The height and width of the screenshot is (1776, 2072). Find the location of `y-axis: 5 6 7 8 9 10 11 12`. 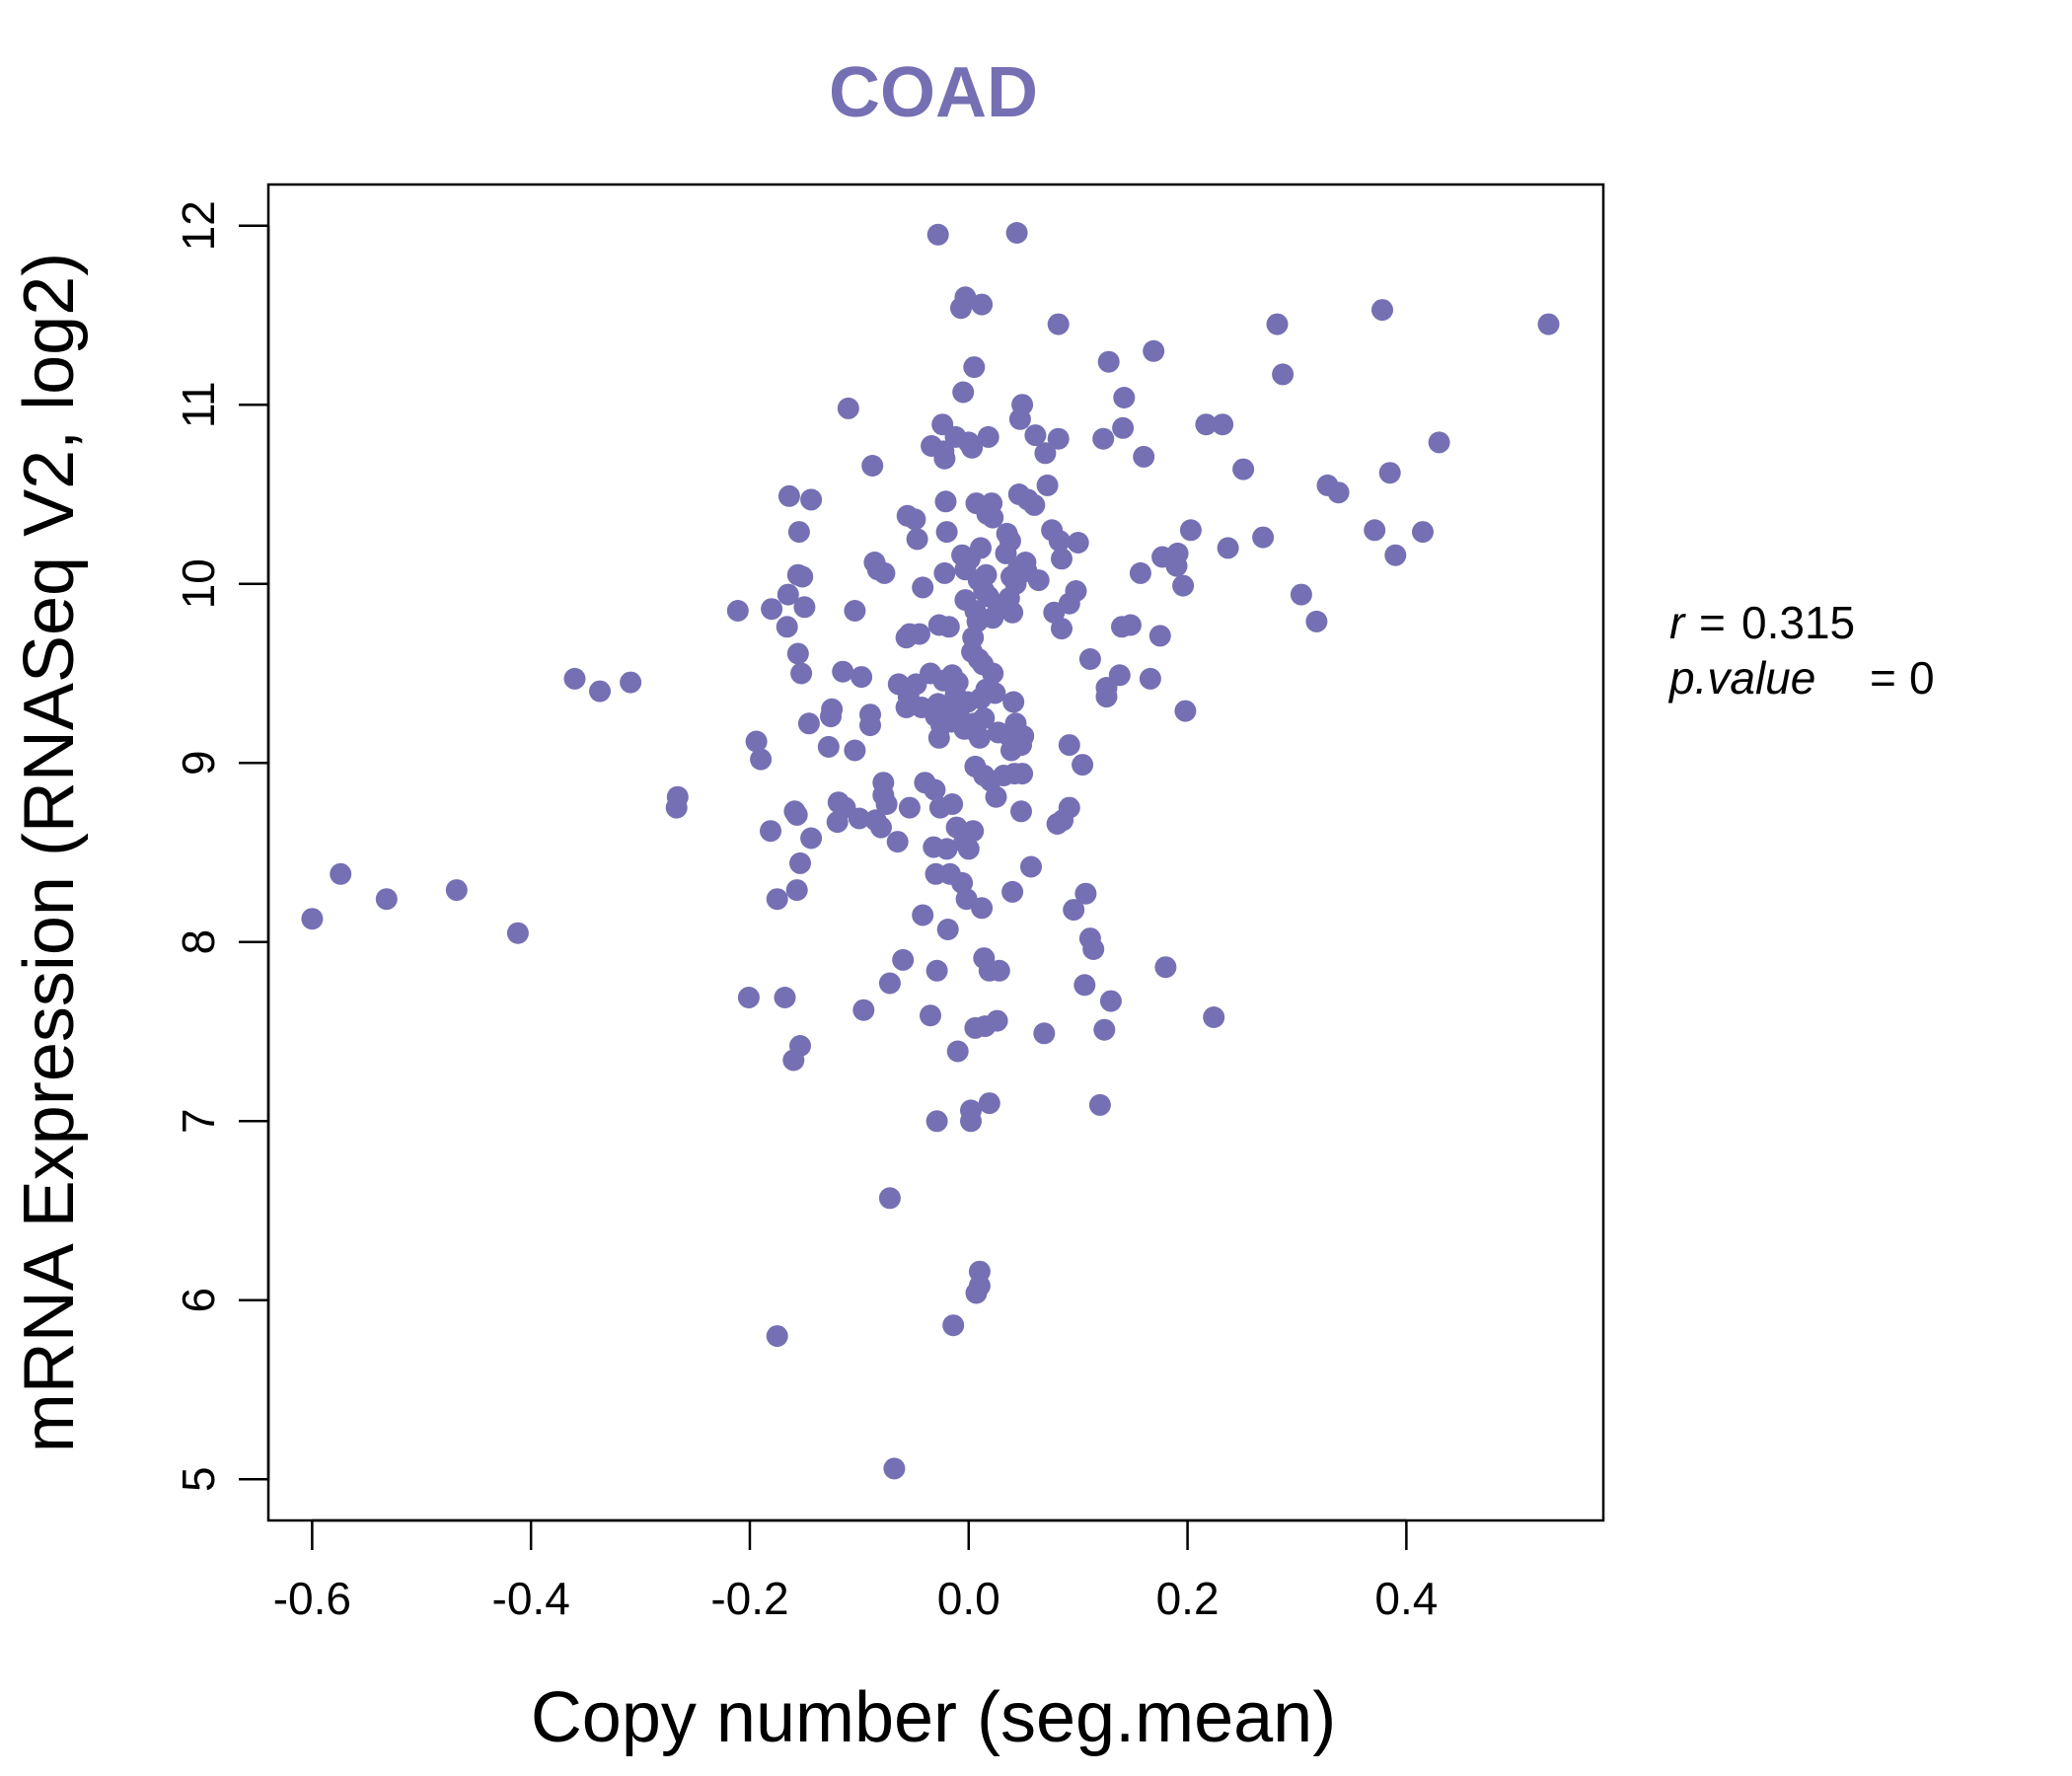

y-axis: 5 6 7 8 9 10 11 12 is located at coordinates (222, 846).